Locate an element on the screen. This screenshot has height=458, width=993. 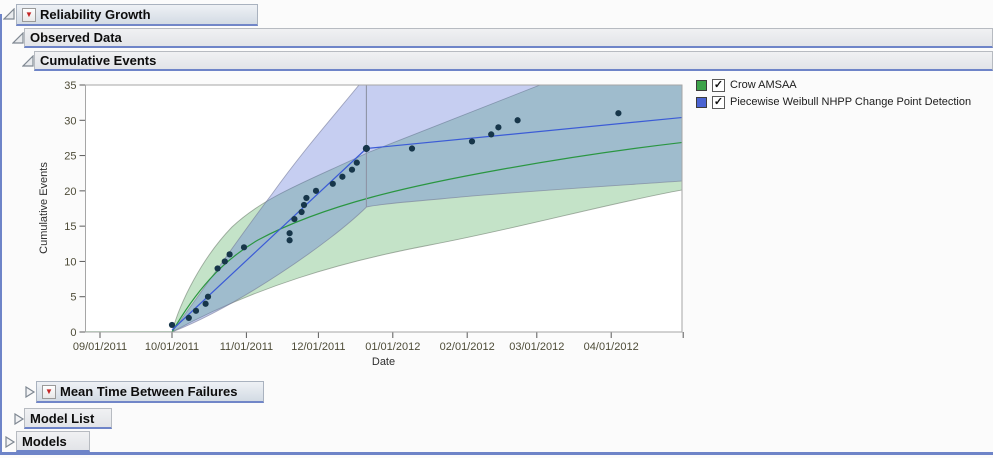
legend-item-crow-amsaa: ✓ Crow AMSAA is located at coordinates (746, 85).